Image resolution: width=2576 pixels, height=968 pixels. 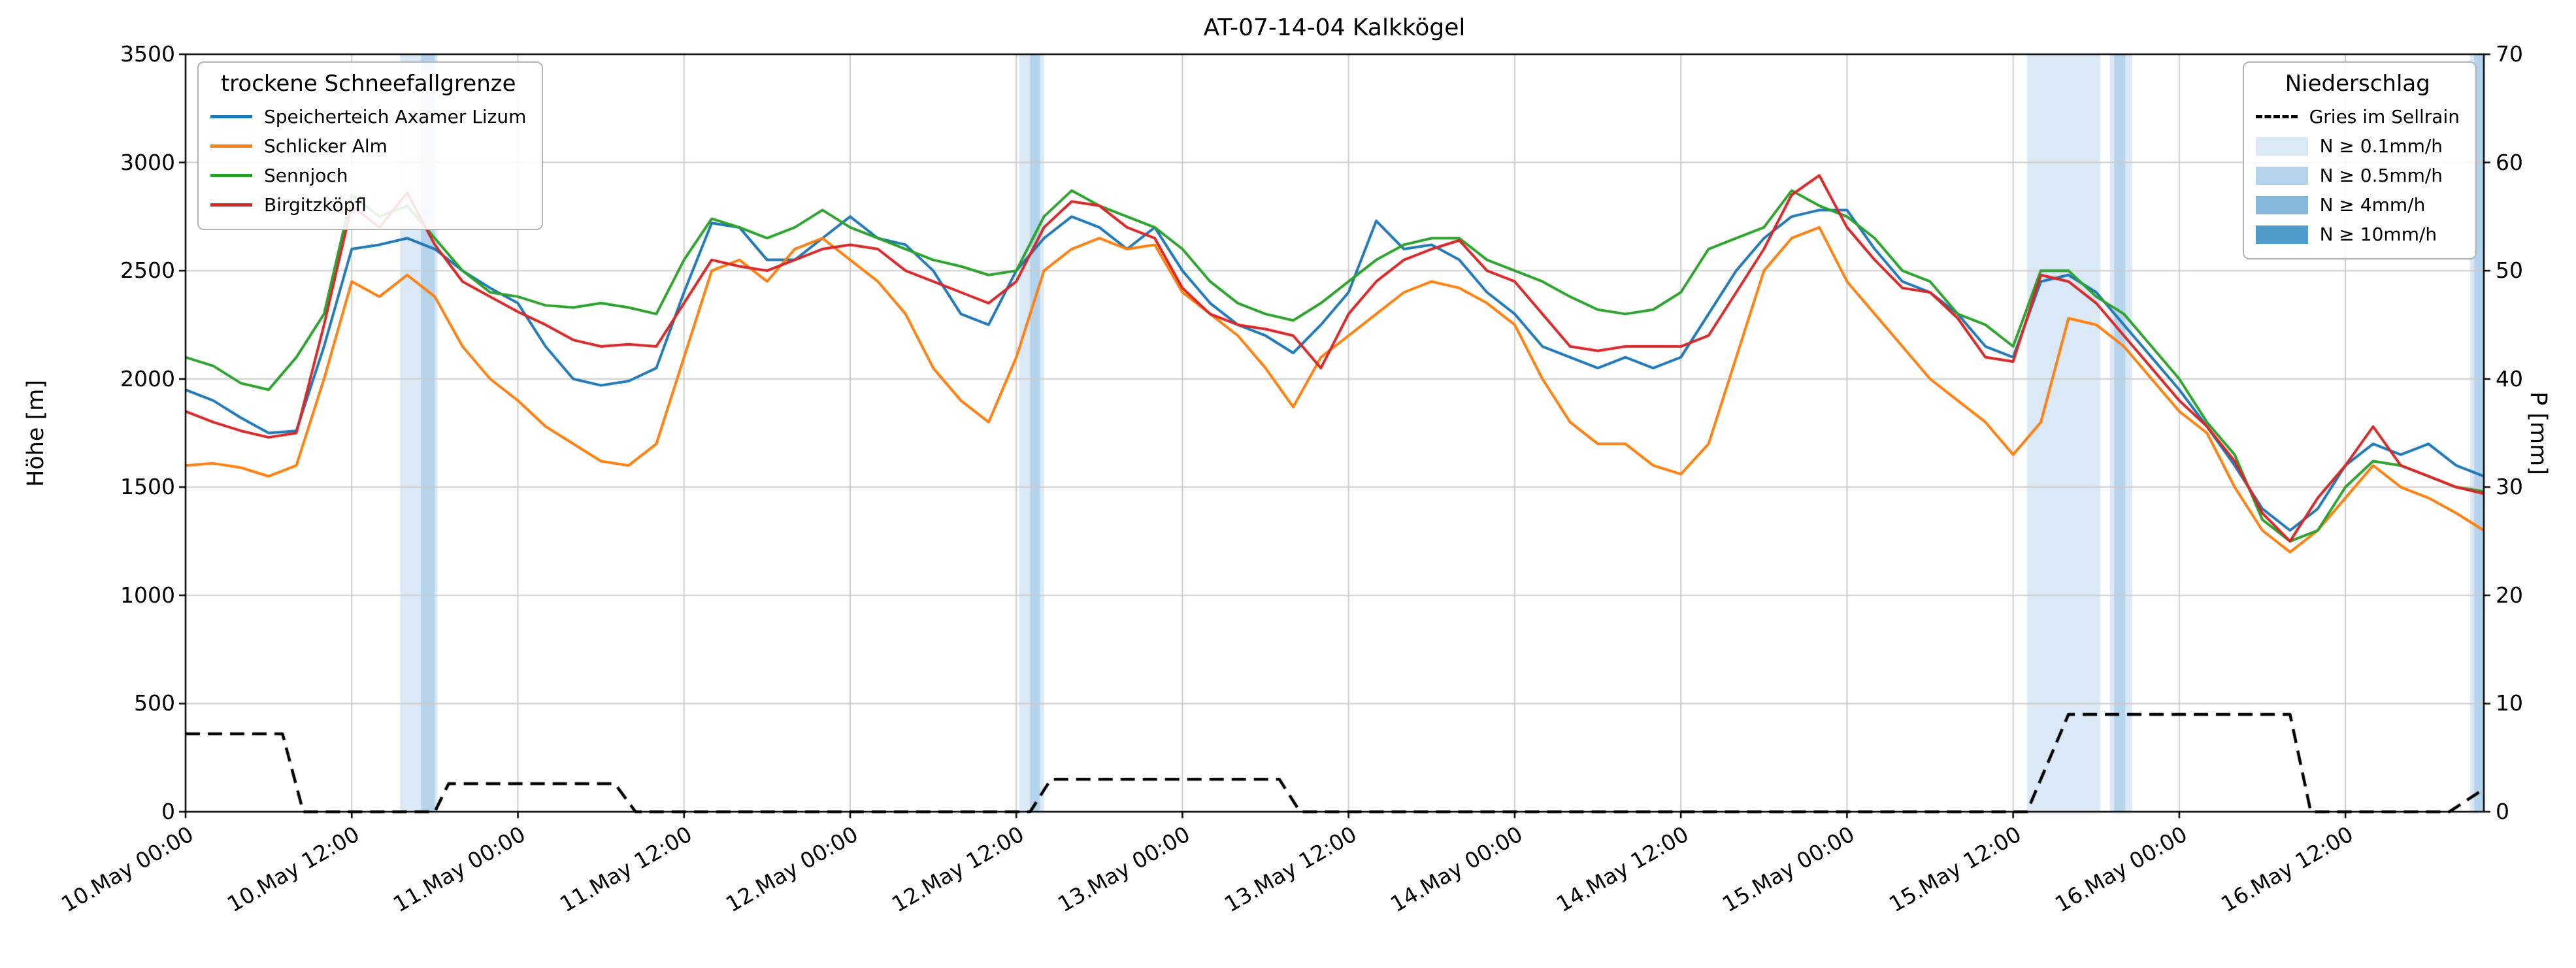 What do you see at coordinates (2276, 116) in the screenshot?
I see `dashed-line-swatch` at bounding box center [2276, 116].